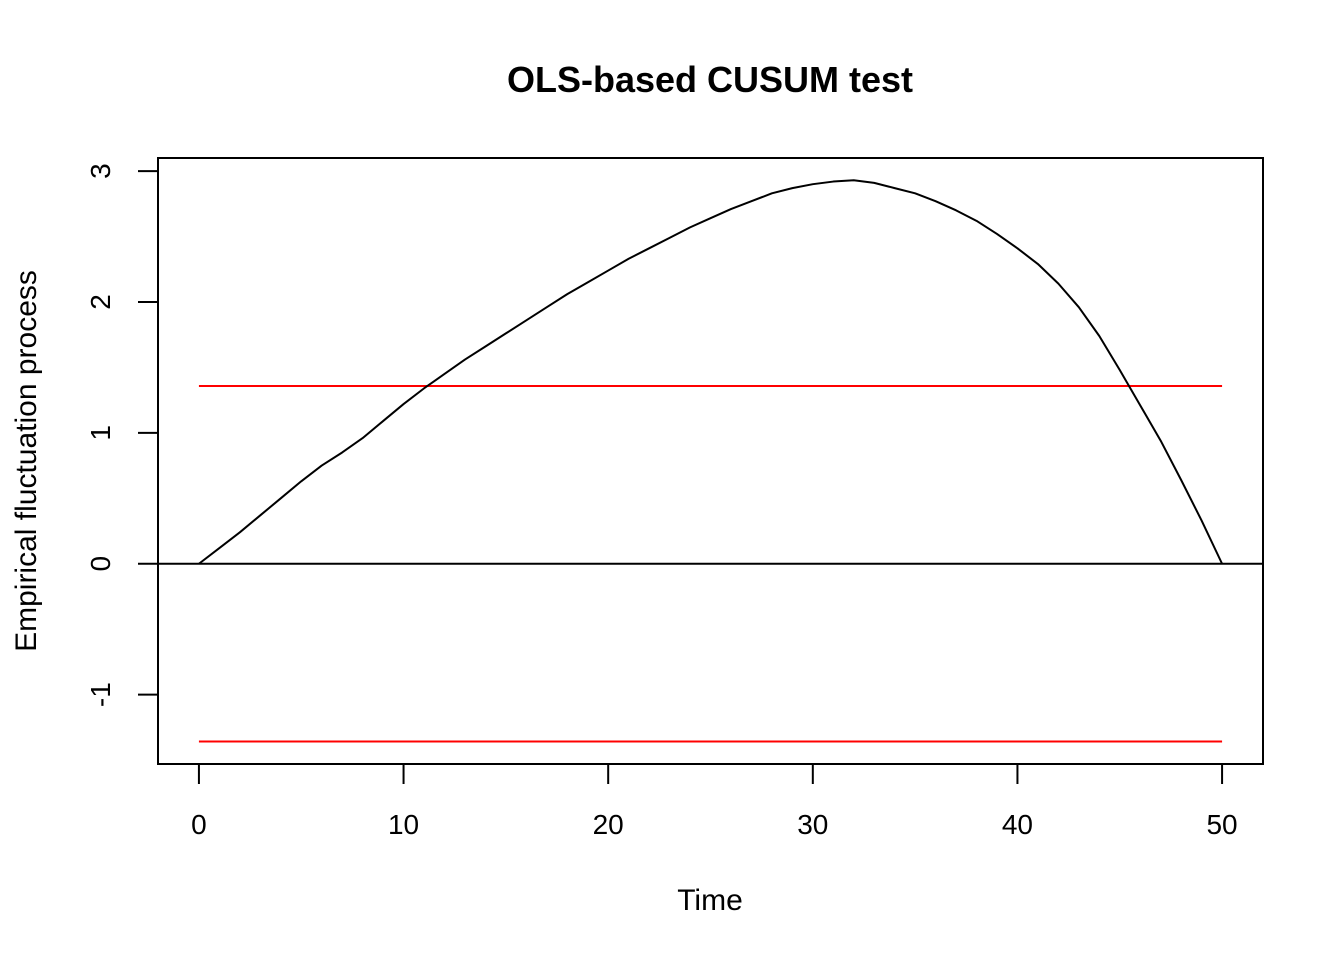 The image size is (1344, 960). Describe the element at coordinates (100, 694) in the screenshot. I see `y-tick-label: -1` at that location.